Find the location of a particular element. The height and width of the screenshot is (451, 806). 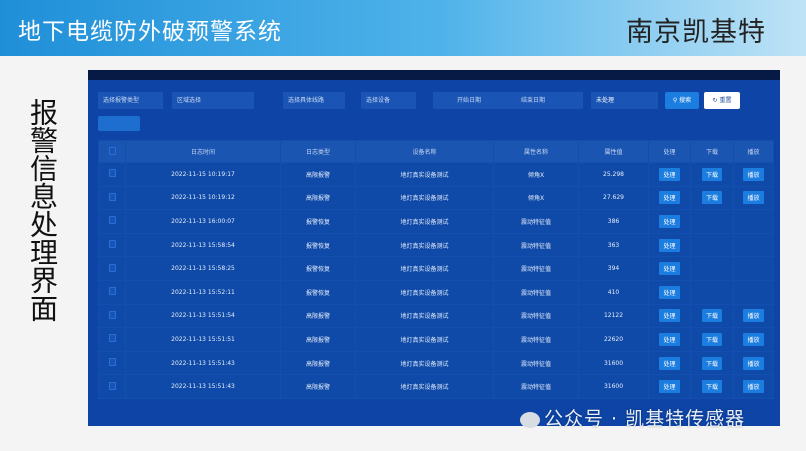

header-bar: 地下电缆防外破预警系统 南京凯基特 is located at coordinates (403, 28).